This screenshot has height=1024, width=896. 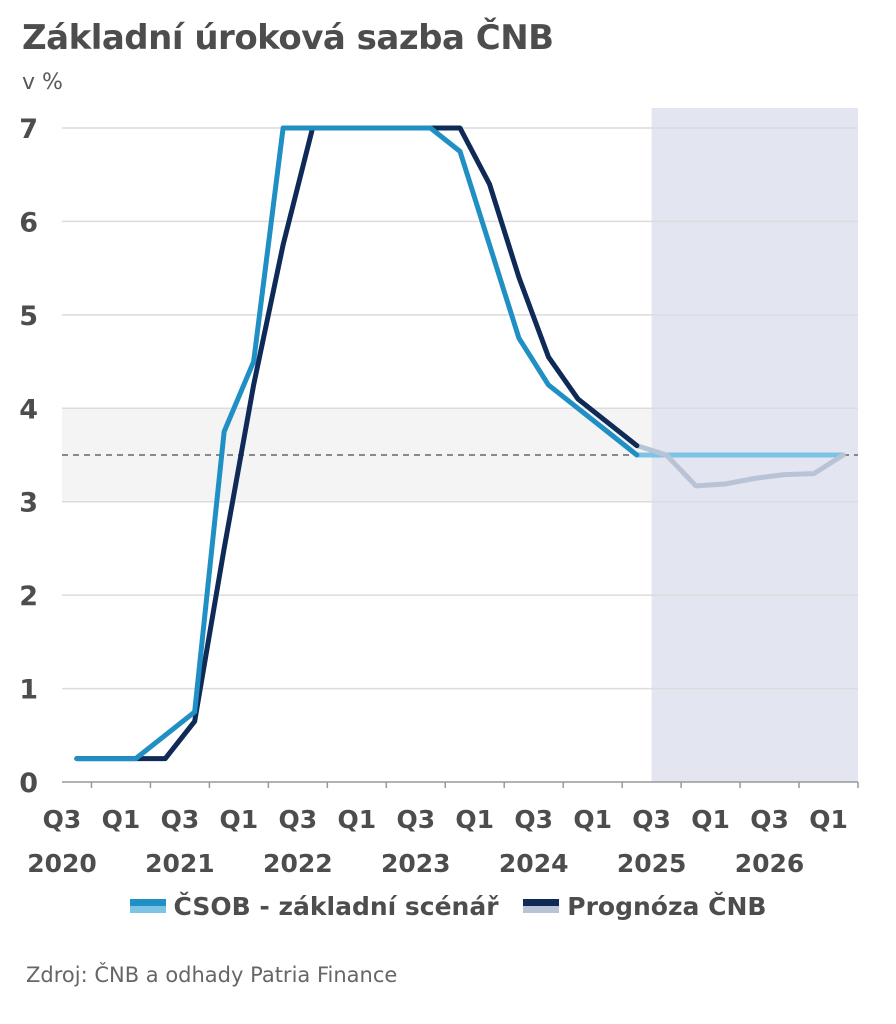 I want to click on y-tick-label: 5, so click(x=28, y=316).